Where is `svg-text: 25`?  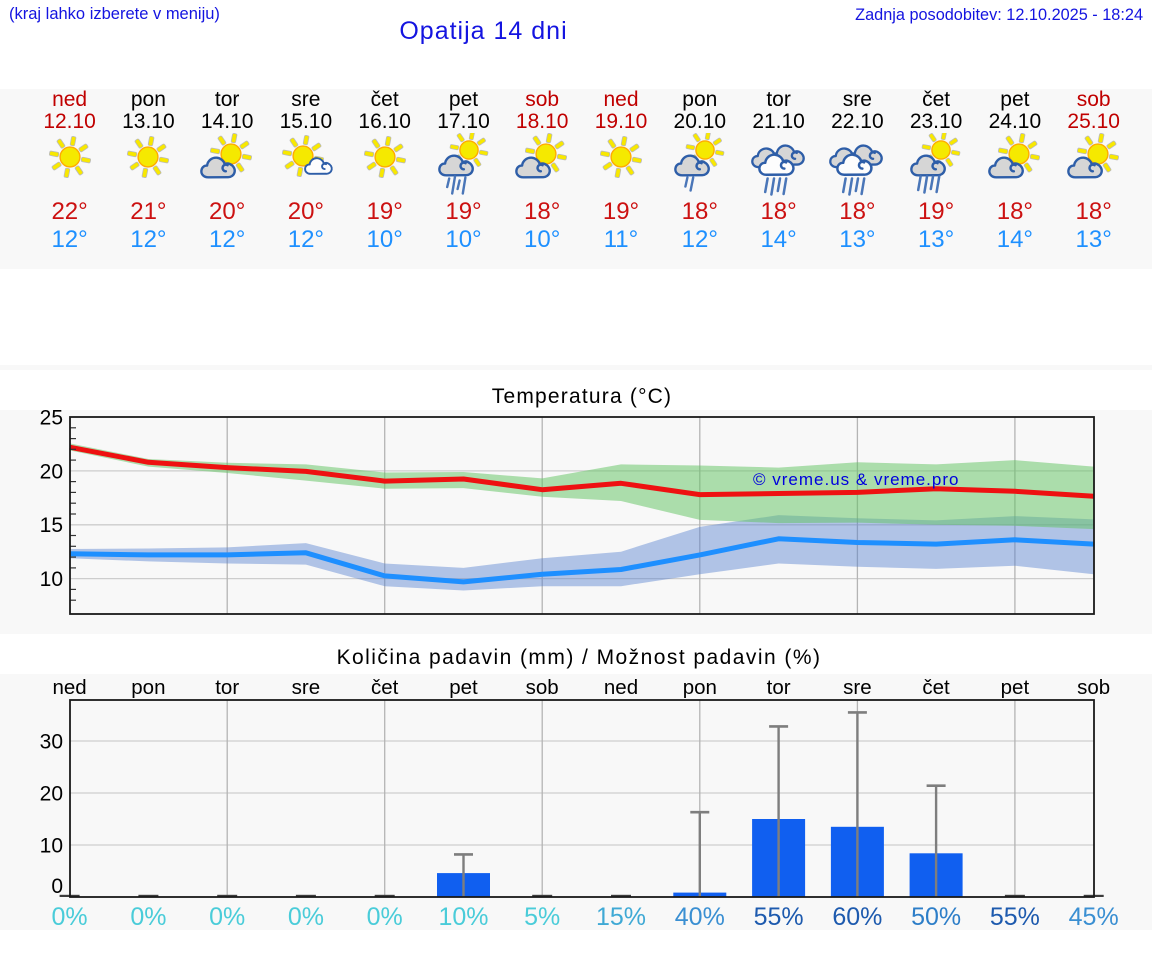
svg-text: 25 is located at coordinates (51, 419).